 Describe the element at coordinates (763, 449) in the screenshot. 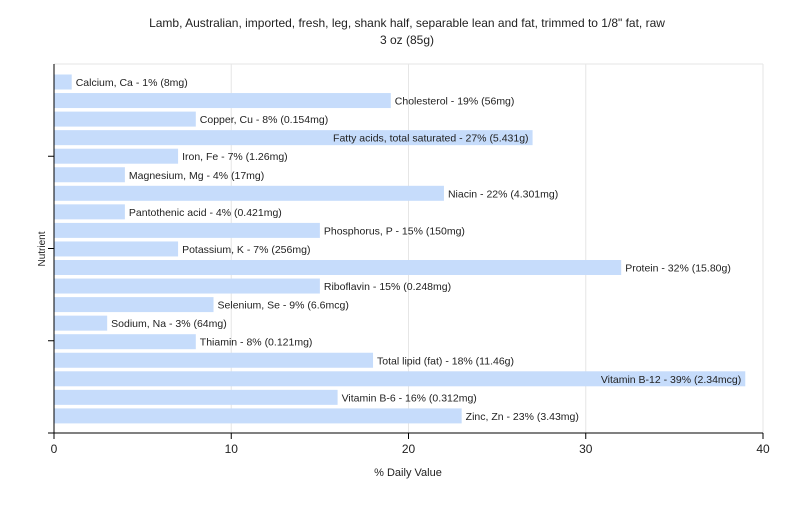

I see `x-tick-label: 40` at that location.